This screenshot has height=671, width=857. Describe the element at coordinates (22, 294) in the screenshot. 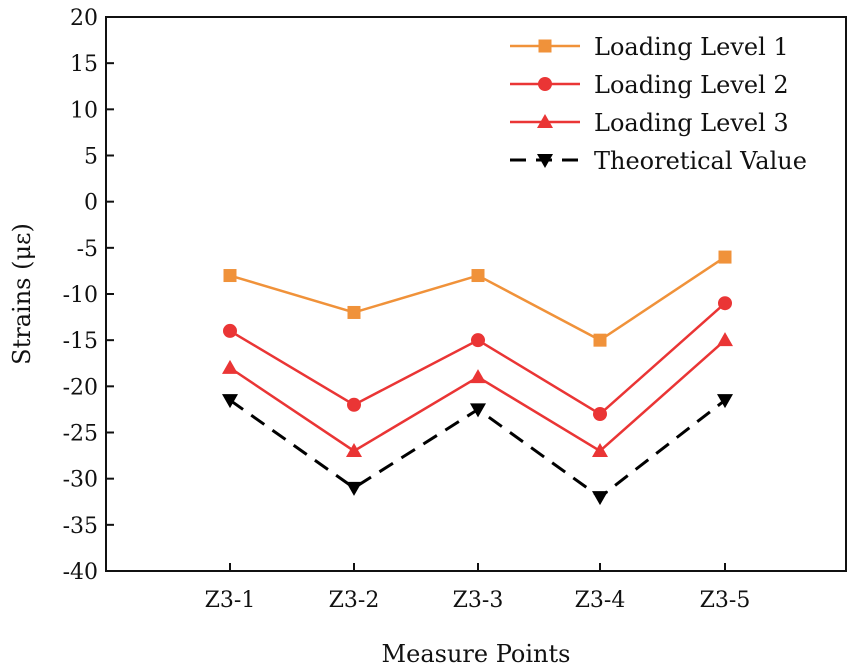

I see `y-axis-title: Strains (με)` at that location.